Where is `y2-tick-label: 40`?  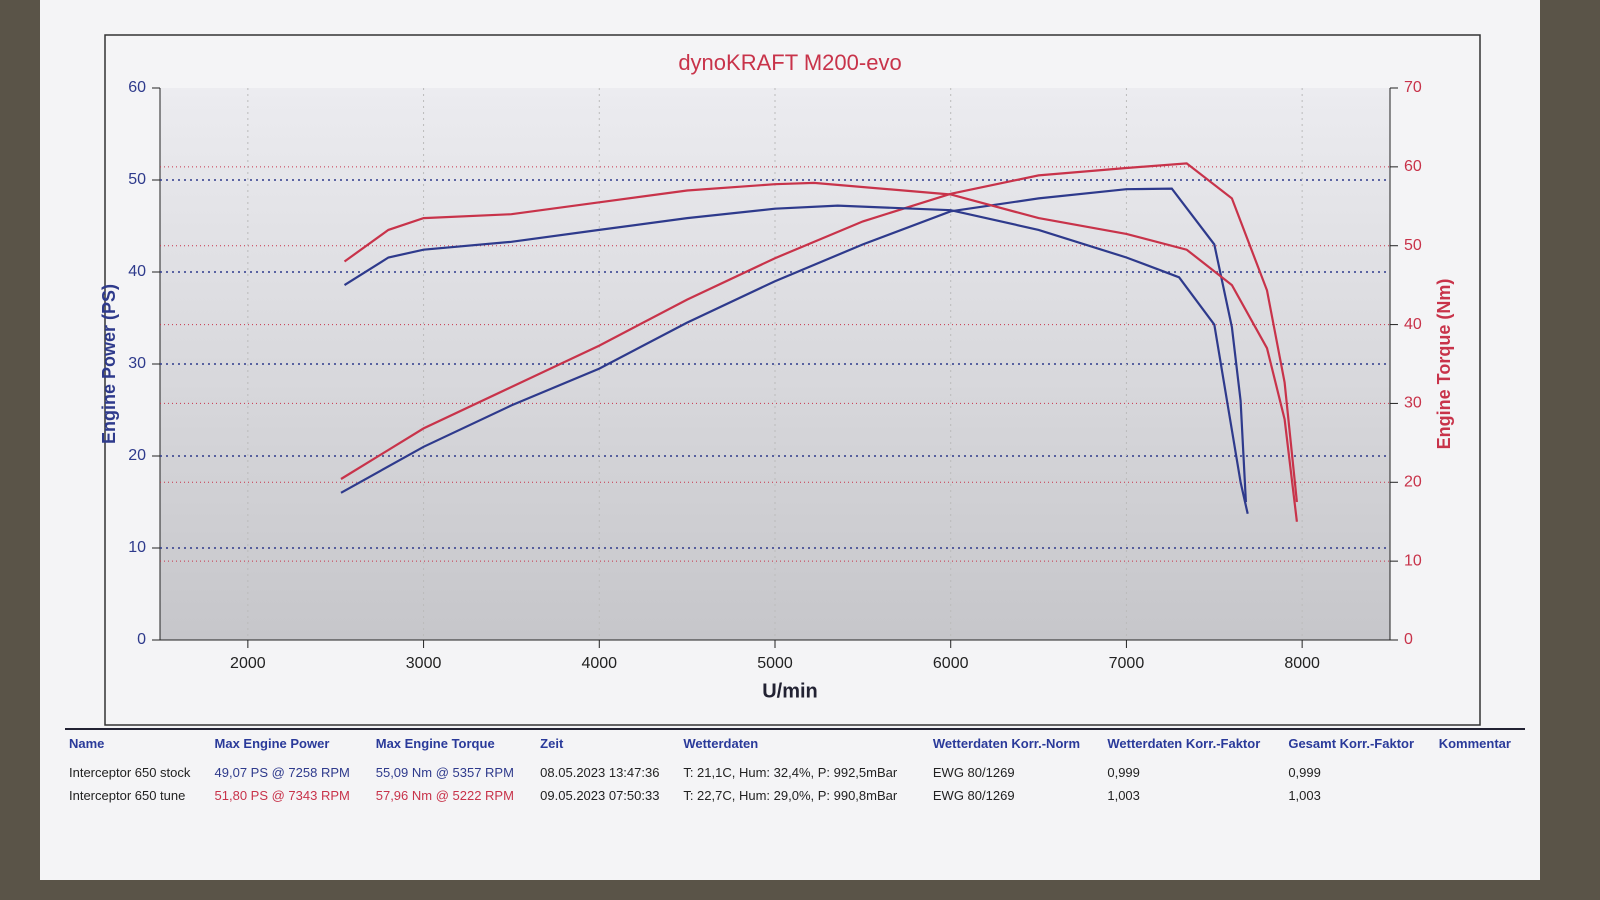
y2-tick-label: 40 is located at coordinates (1413, 324).